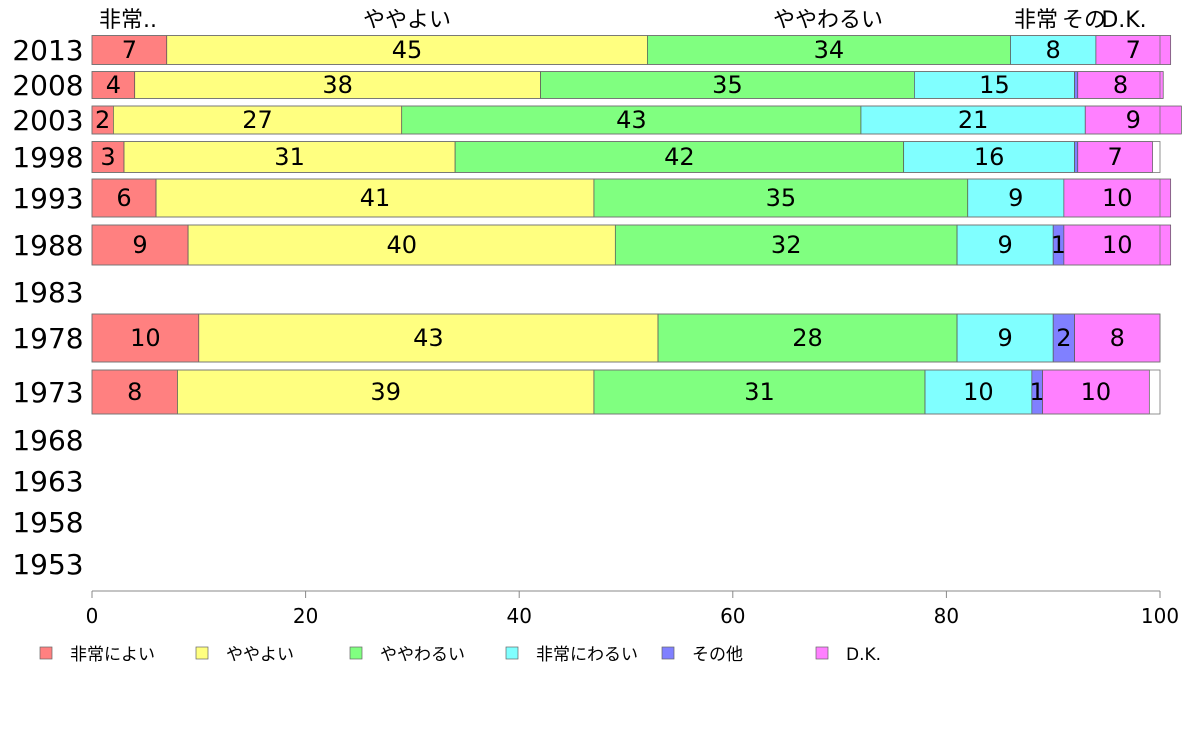 The image size is (1188, 736). I want to click on bar-row: 8 39 31 10 1 10, so click(626, 392).